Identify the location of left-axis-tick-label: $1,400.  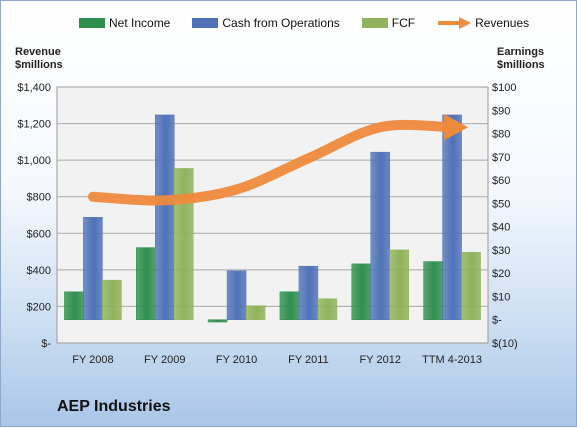
(34, 88).